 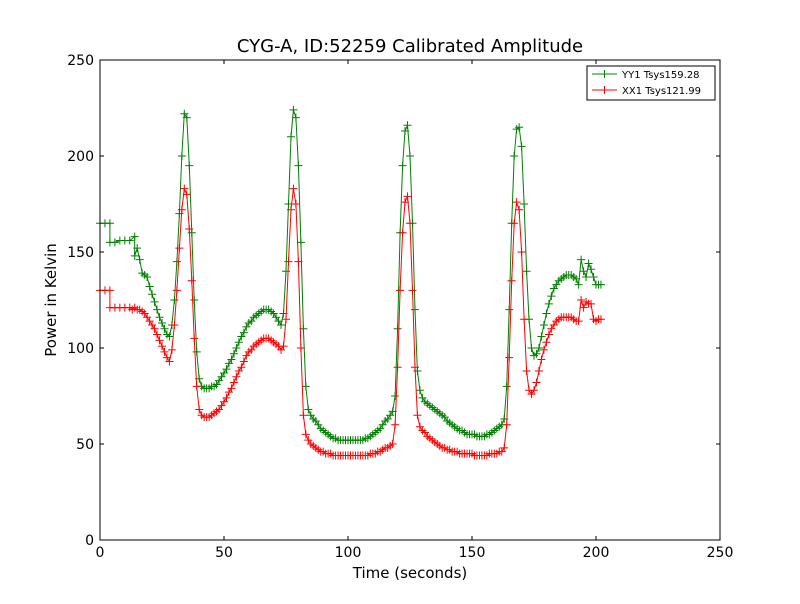 What do you see at coordinates (410, 46) in the screenshot?
I see `chart-title: CYG-A, ID:52259 Calibrated Amplitude` at bounding box center [410, 46].